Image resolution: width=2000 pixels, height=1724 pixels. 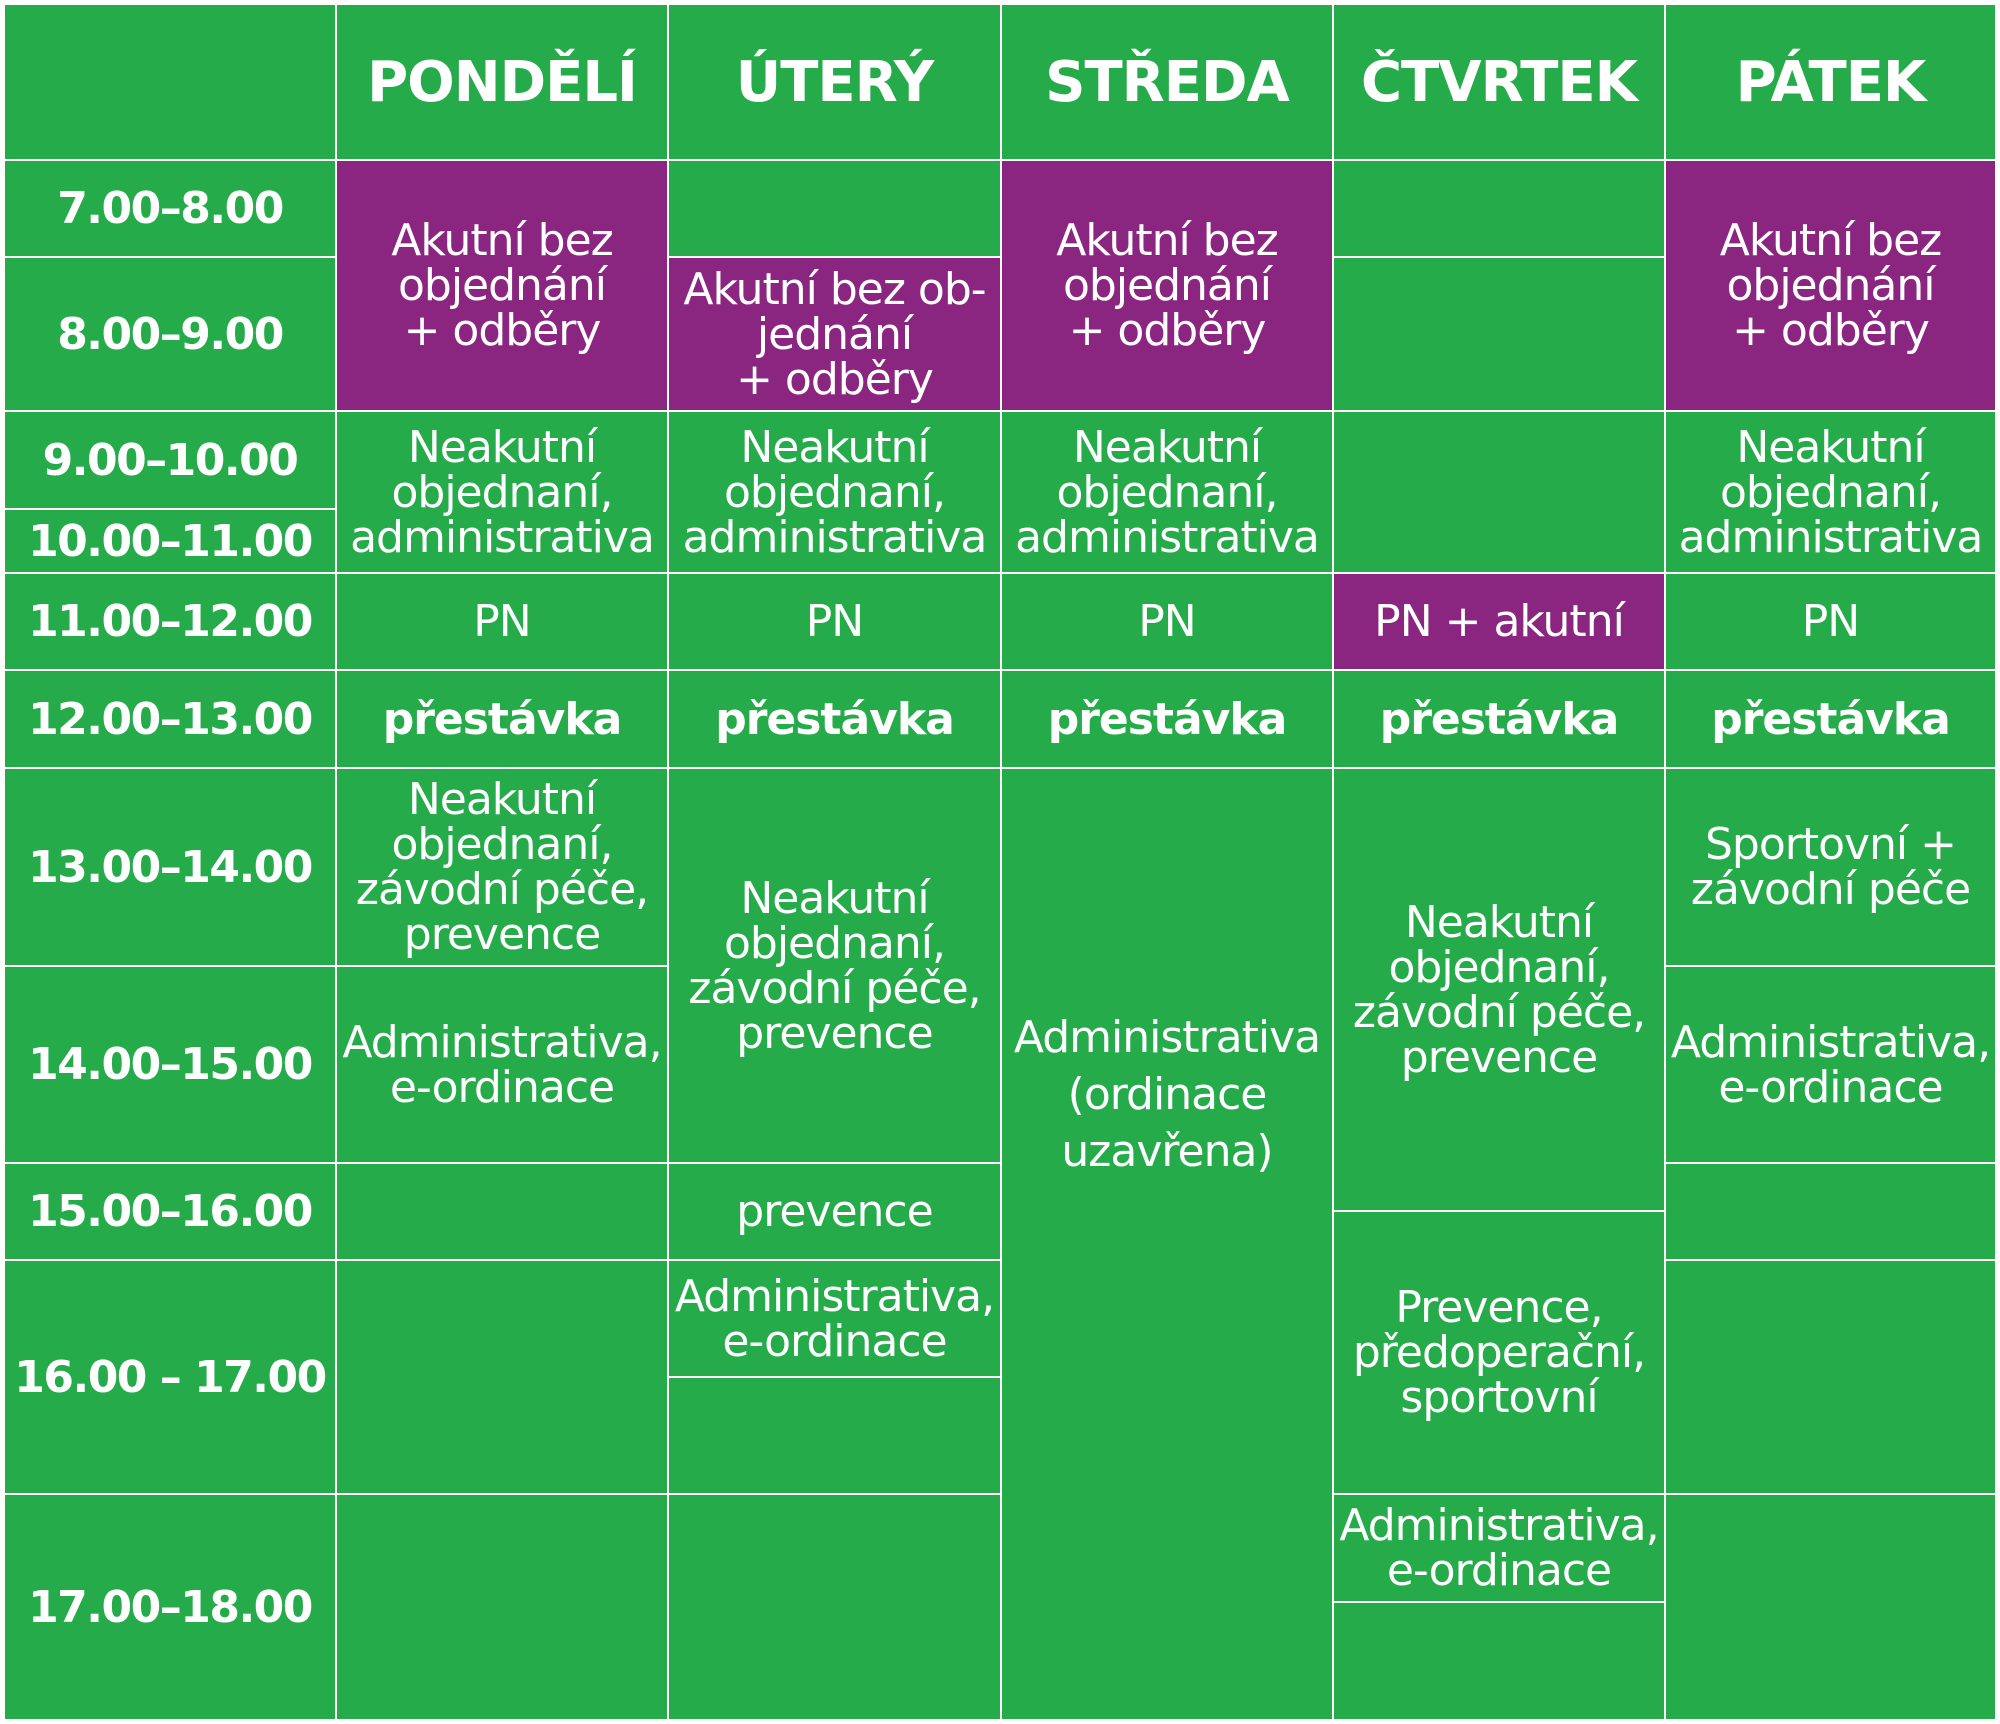 What do you see at coordinates (1167, 492) in the screenshot?
I see `wednesday-non-acute-block: Neakutní objednaní, administrativa` at bounding box center [1167, 492].